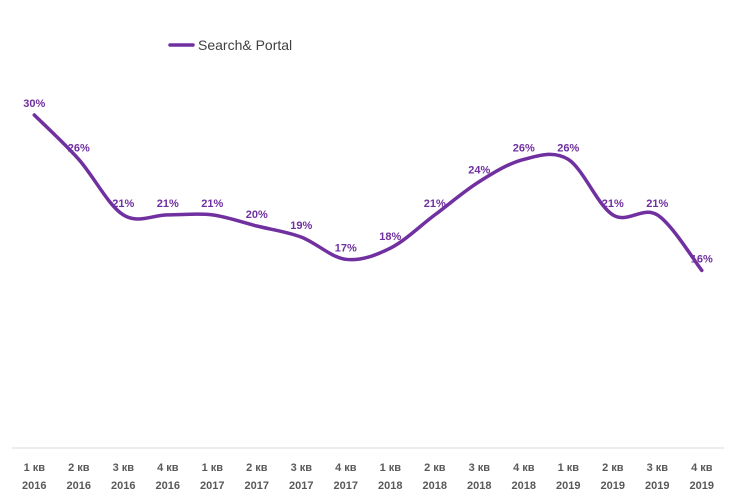  I want to click on legend: Search& Portal, so click(230, 45).